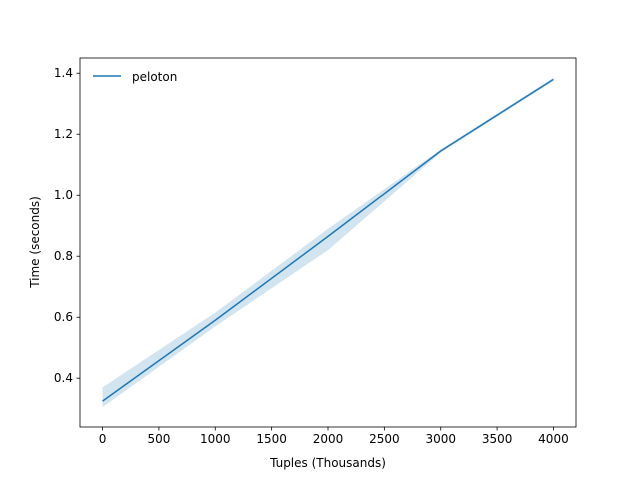  Describe the element at coordinates (63, 256) in the screenshot. I see `y-tick-label: 0.8` at that location.